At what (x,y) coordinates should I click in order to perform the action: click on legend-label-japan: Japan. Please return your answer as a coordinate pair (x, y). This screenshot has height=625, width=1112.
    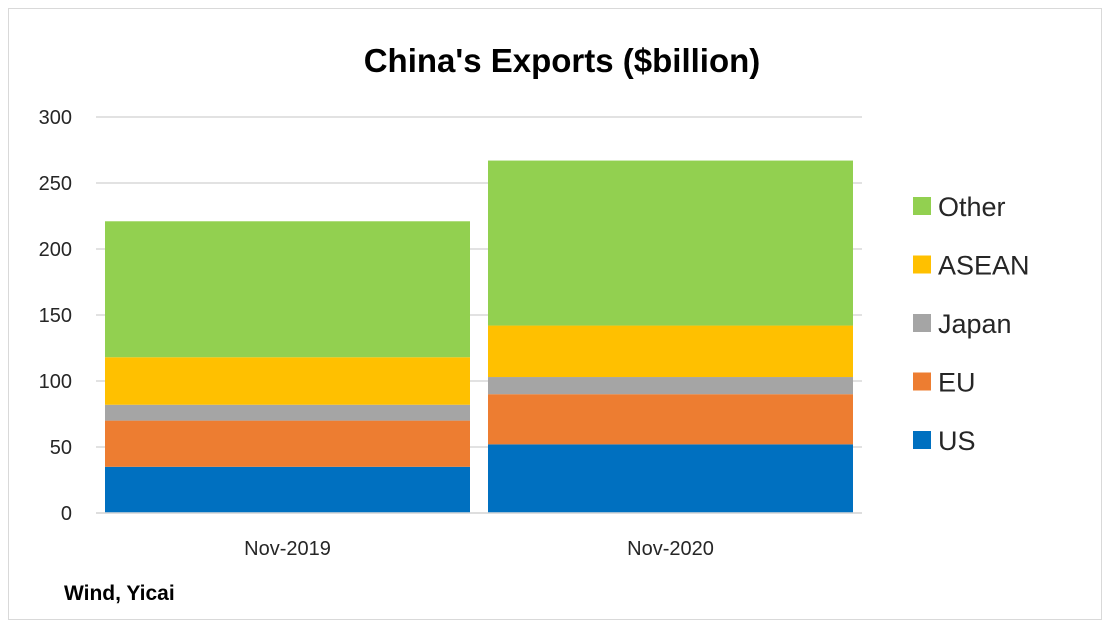
    Looking at the image, I should click on (975, 324).